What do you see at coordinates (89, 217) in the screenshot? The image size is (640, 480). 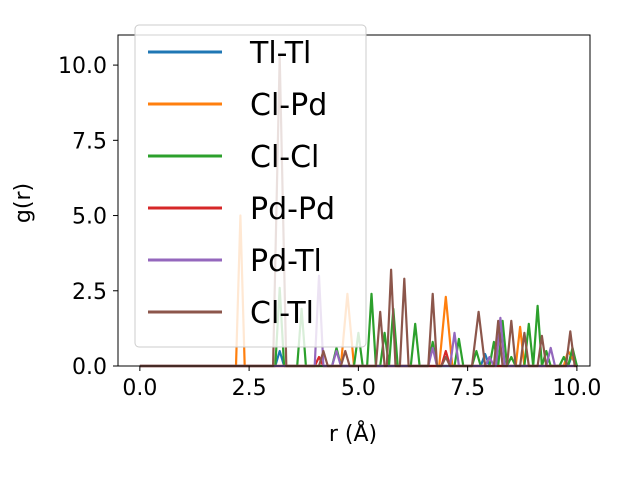 I see `y-tick-label: 5.0` at bounding box center [89, 217].